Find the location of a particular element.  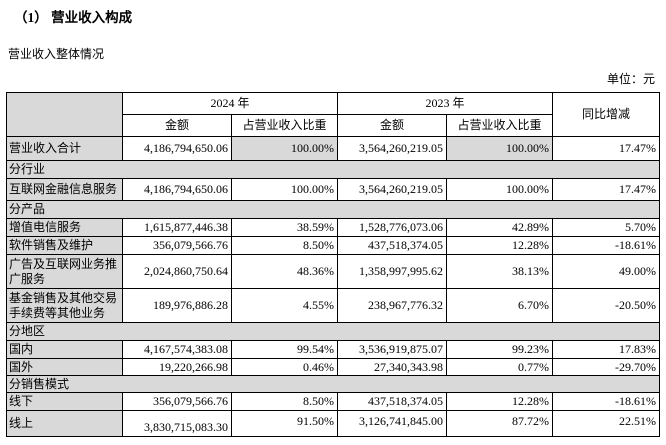

section-row-product: 分产品 is located at coordinates (333, 209).